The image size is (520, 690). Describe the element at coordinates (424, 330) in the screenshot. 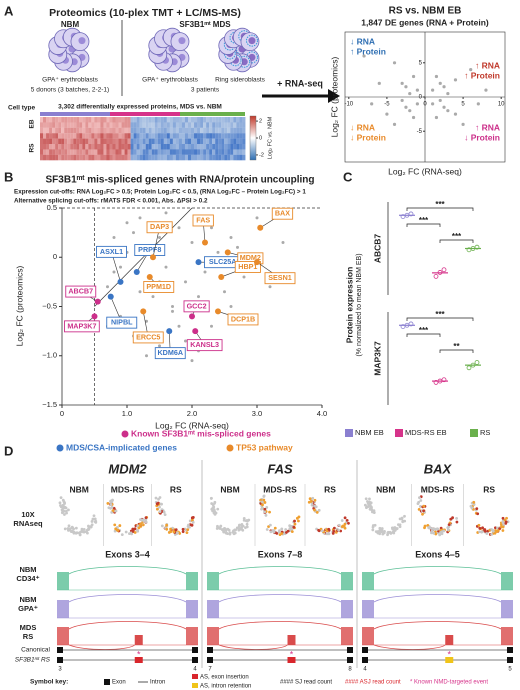

I see `sig-label: ***` at that location.